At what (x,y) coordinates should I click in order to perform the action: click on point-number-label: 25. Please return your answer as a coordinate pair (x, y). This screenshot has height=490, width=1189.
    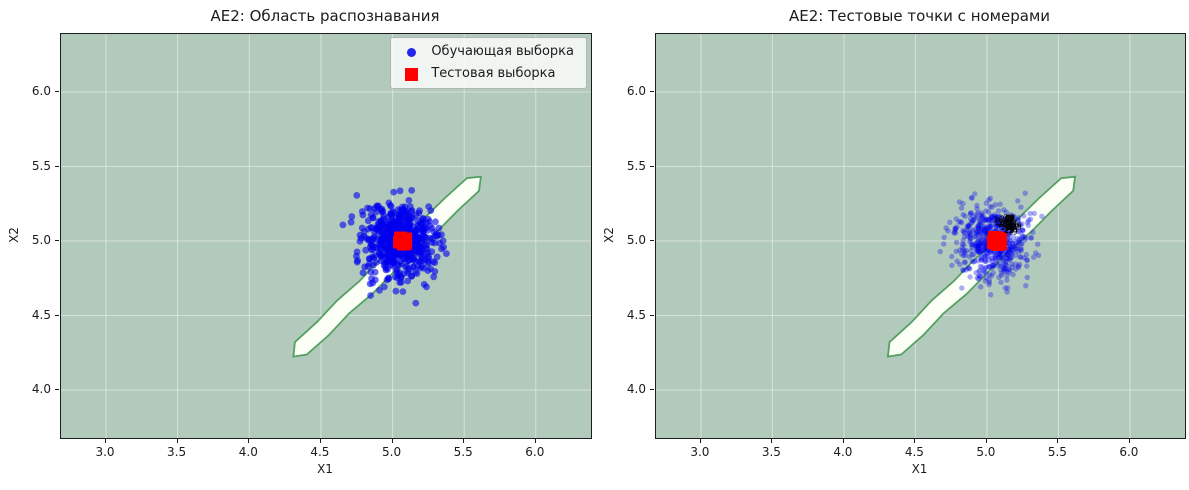
    Looking at the image, I should click on (1010, 222).